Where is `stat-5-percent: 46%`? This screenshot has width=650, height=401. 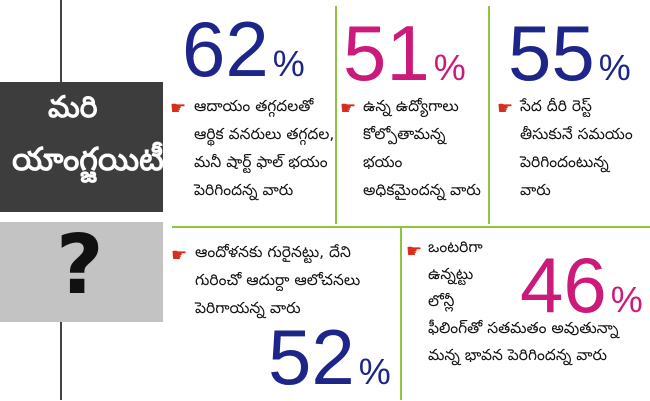
stat-5-percent: 46% is located at coordinates (581, 285).